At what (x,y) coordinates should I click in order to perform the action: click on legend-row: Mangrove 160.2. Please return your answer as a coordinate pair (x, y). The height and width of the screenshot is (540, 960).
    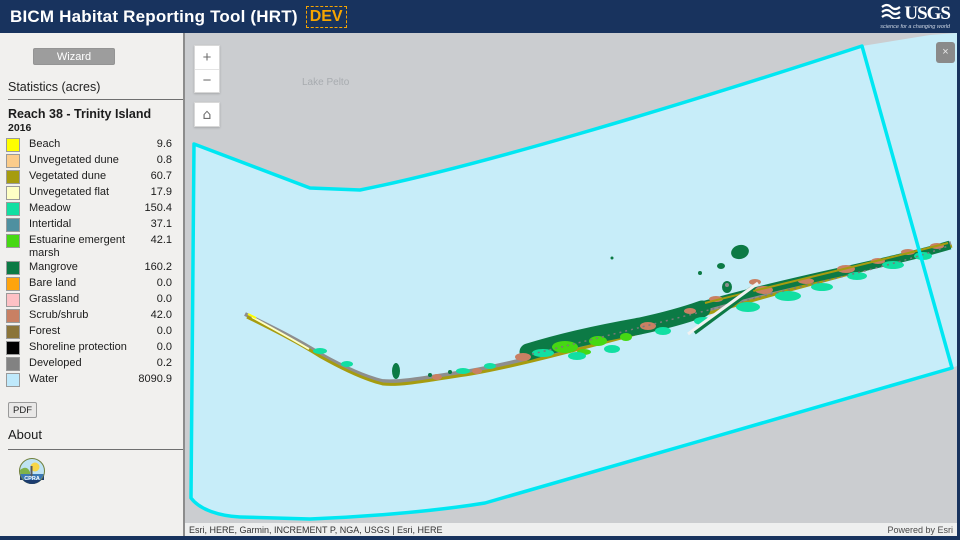
    Looking at the image, I should click on (91, 268).